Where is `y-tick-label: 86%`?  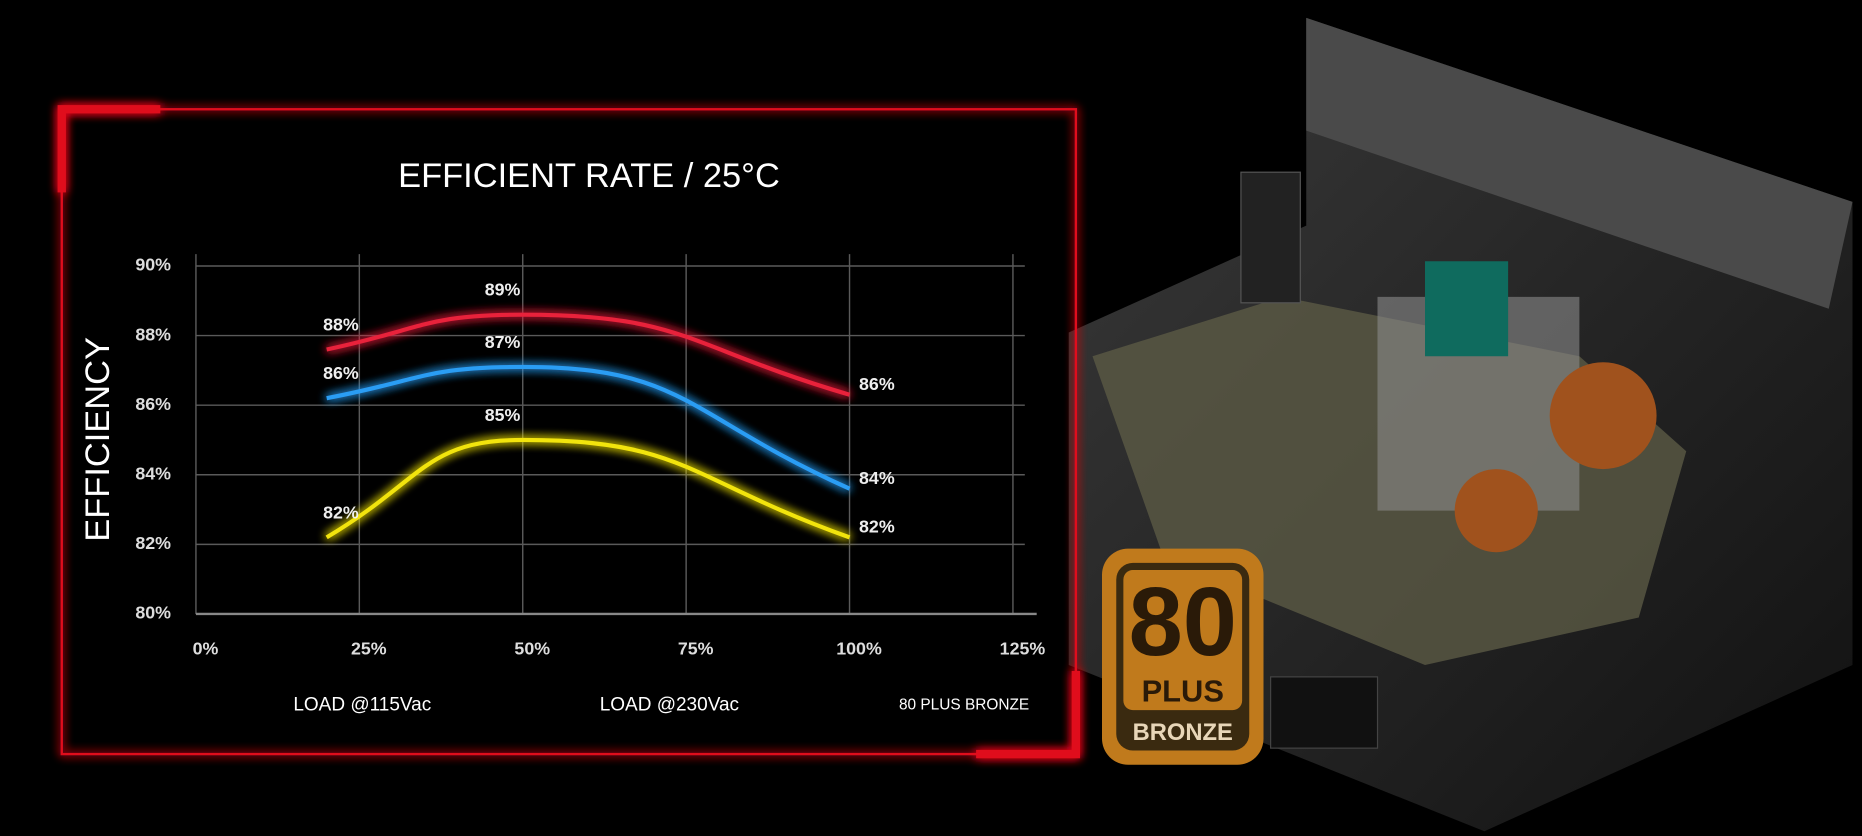
y-tick-label: 86% is located at coordinates (153, 404).